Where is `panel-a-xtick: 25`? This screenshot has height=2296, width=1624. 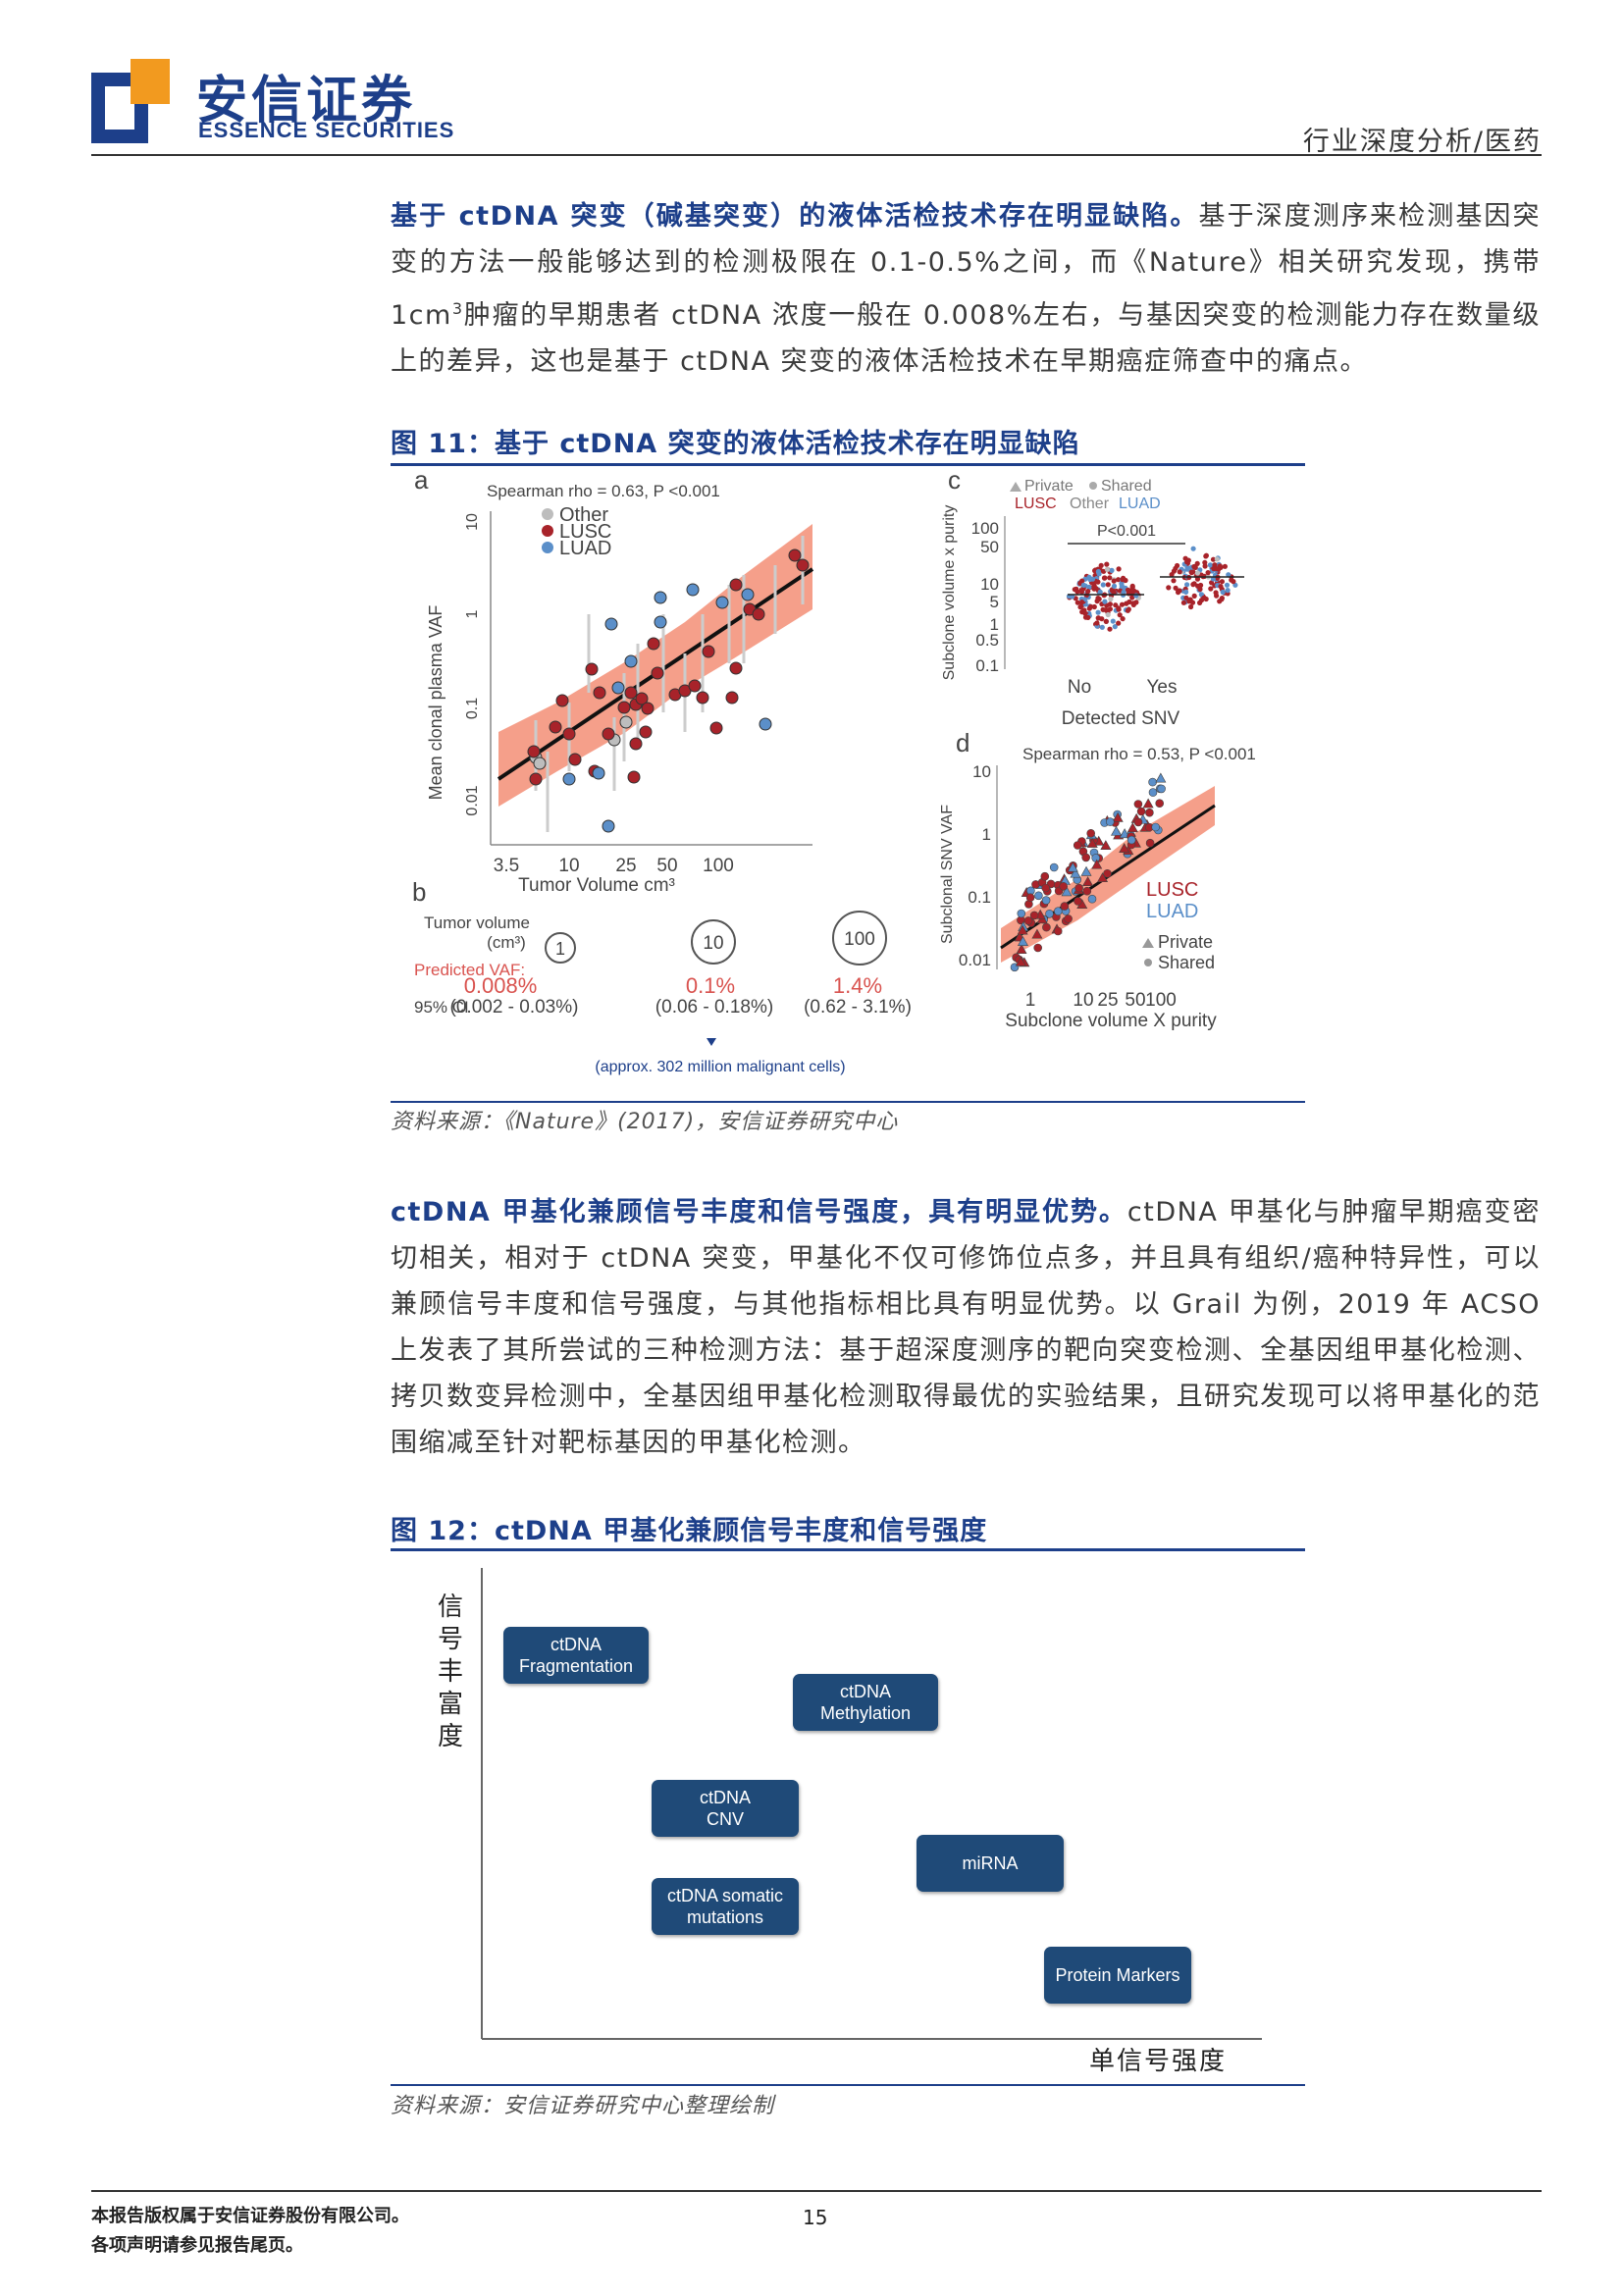 panel-a-xtick: 25 is located at coordinates (625, 866).